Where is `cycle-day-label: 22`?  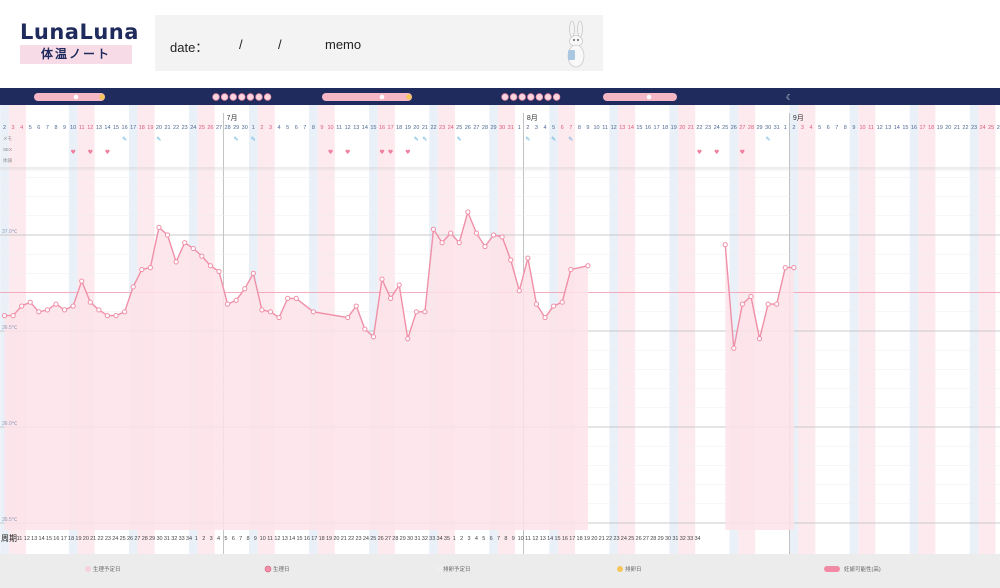 cycle-day-label: 22 is located at coordinates (101, 539).